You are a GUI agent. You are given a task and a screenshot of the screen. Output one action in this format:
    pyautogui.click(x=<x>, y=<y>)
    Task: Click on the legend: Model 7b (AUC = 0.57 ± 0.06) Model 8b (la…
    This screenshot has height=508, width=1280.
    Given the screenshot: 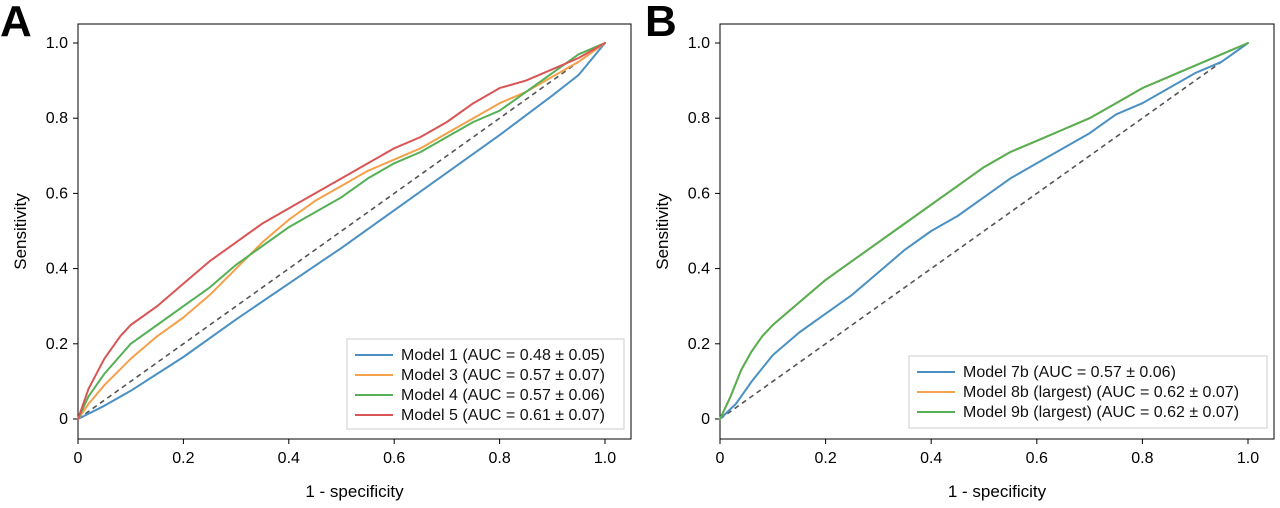 What is the action you would take?
    pyautogui.click(x=1088, y=392)
    